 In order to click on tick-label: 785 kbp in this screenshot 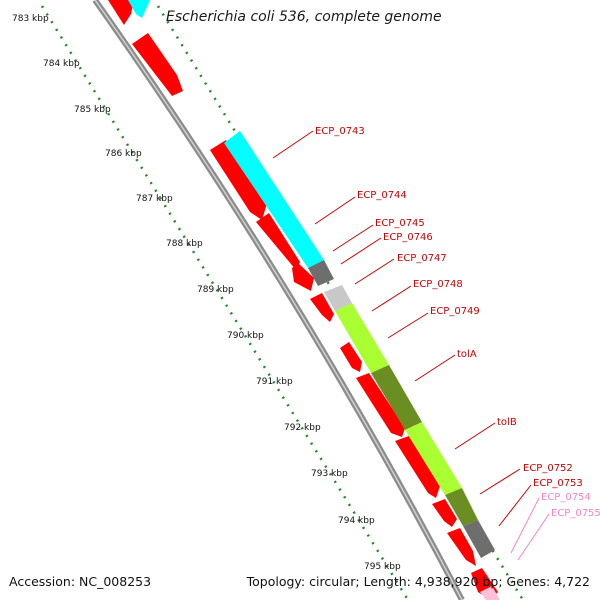, I will do `click(92, 110)`.